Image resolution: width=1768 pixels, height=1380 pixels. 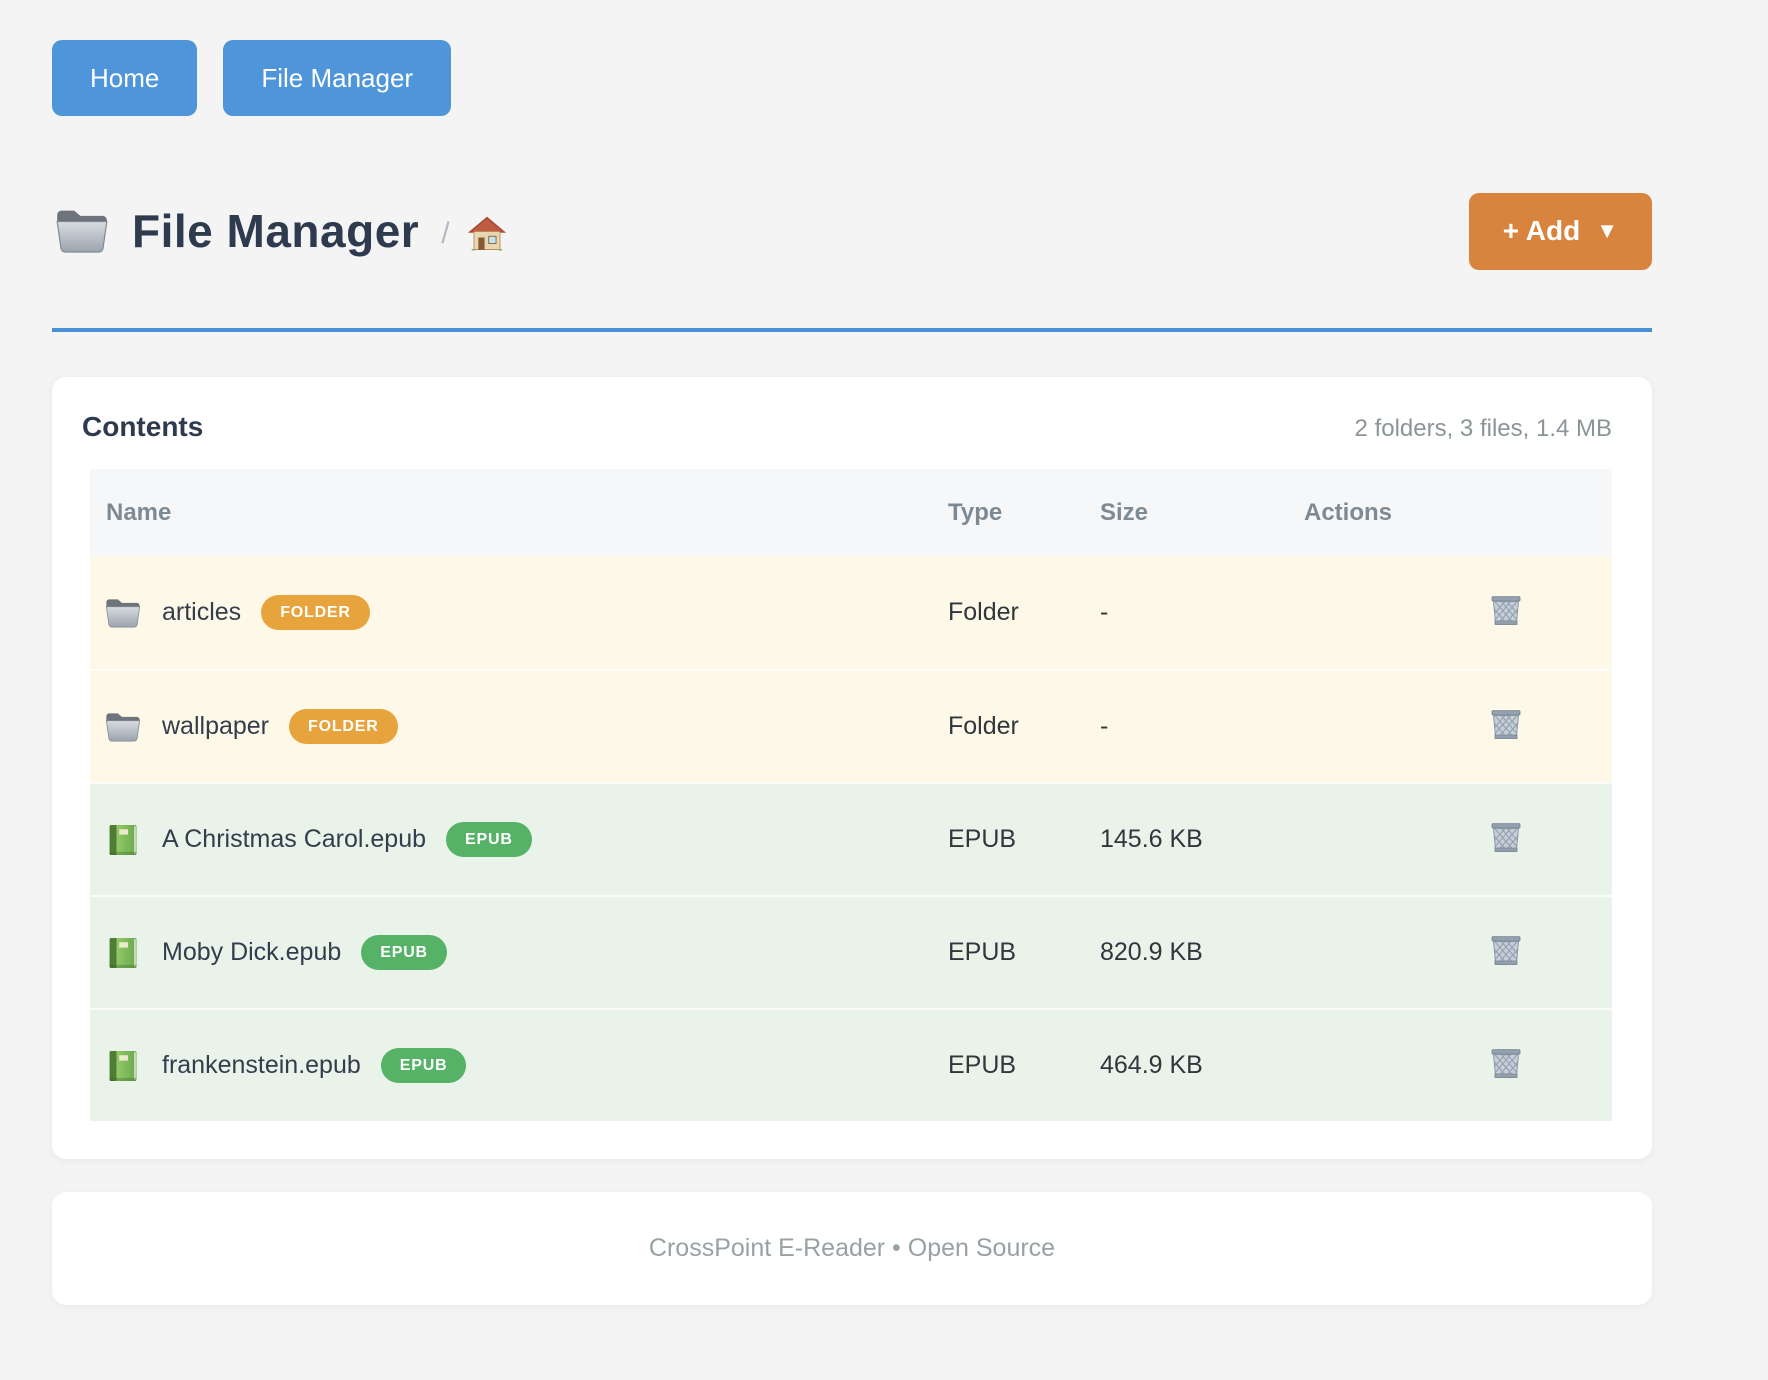 What do you see at coordinates (139, 512) in the screenshot?
I see `column-header-name: Name` at bounding box center [139, 512].